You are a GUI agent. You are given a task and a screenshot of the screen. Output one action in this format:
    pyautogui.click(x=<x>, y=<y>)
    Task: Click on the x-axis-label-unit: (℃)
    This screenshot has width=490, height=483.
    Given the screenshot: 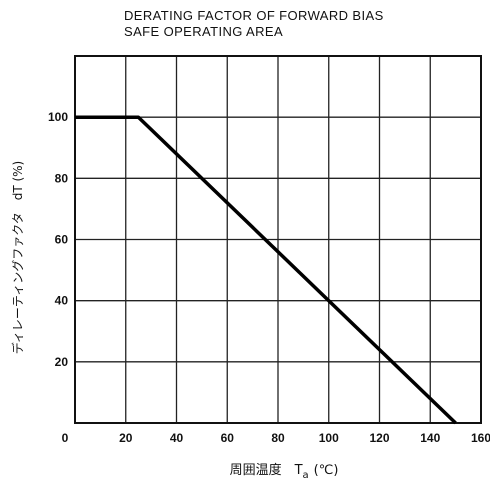 What is the action you would take?
    pyautogui.click(x=326, y=470)
    